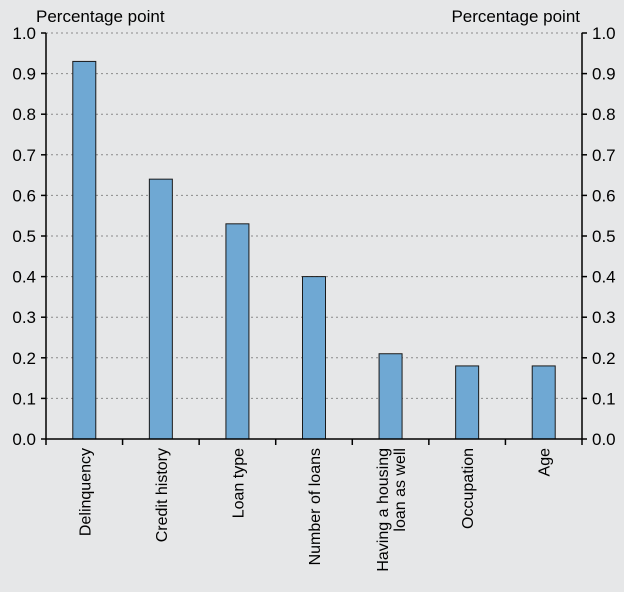 This screenshot has height=592, width=624. I want to click on x-category-label: Age, so click(545, 462).